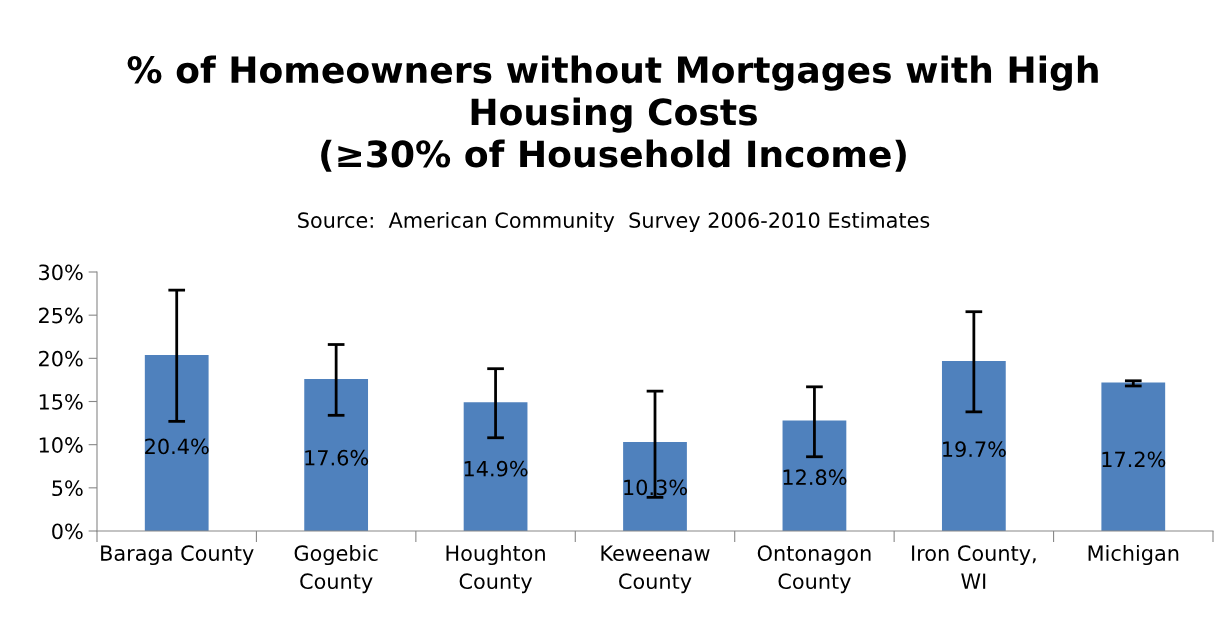 This screenshot has width=1227, height=628. What do you see at coordinates (61, 401) in the screenshot?
I see `y-tick-label: 15%` at bounding box center [61, 401].